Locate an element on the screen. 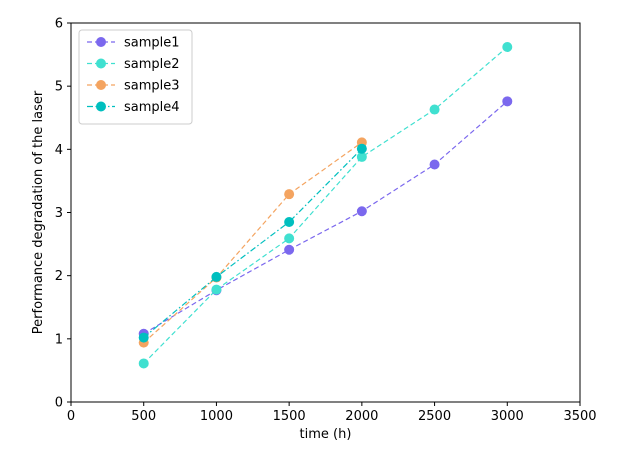 This screenshot has height=456, width=637. legend-label: sample2 is located at coordinates (152, 64).